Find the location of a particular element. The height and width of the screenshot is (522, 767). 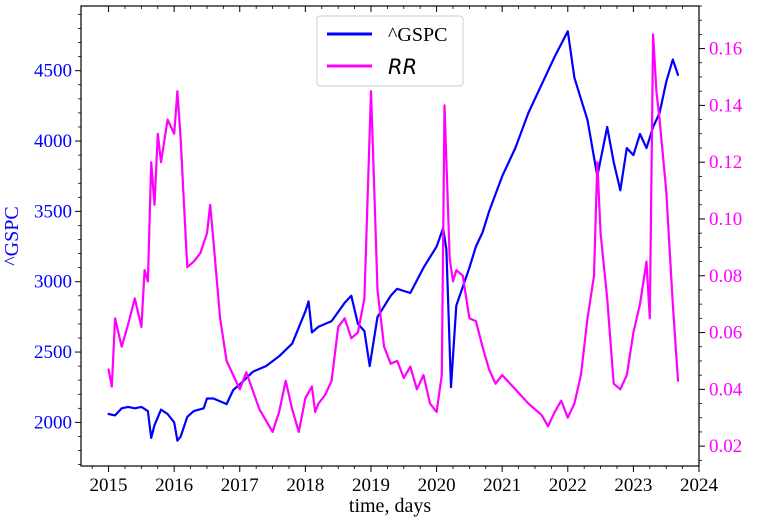

y-left-axis-title: ^GSPC is located at coordinates (12, 235).